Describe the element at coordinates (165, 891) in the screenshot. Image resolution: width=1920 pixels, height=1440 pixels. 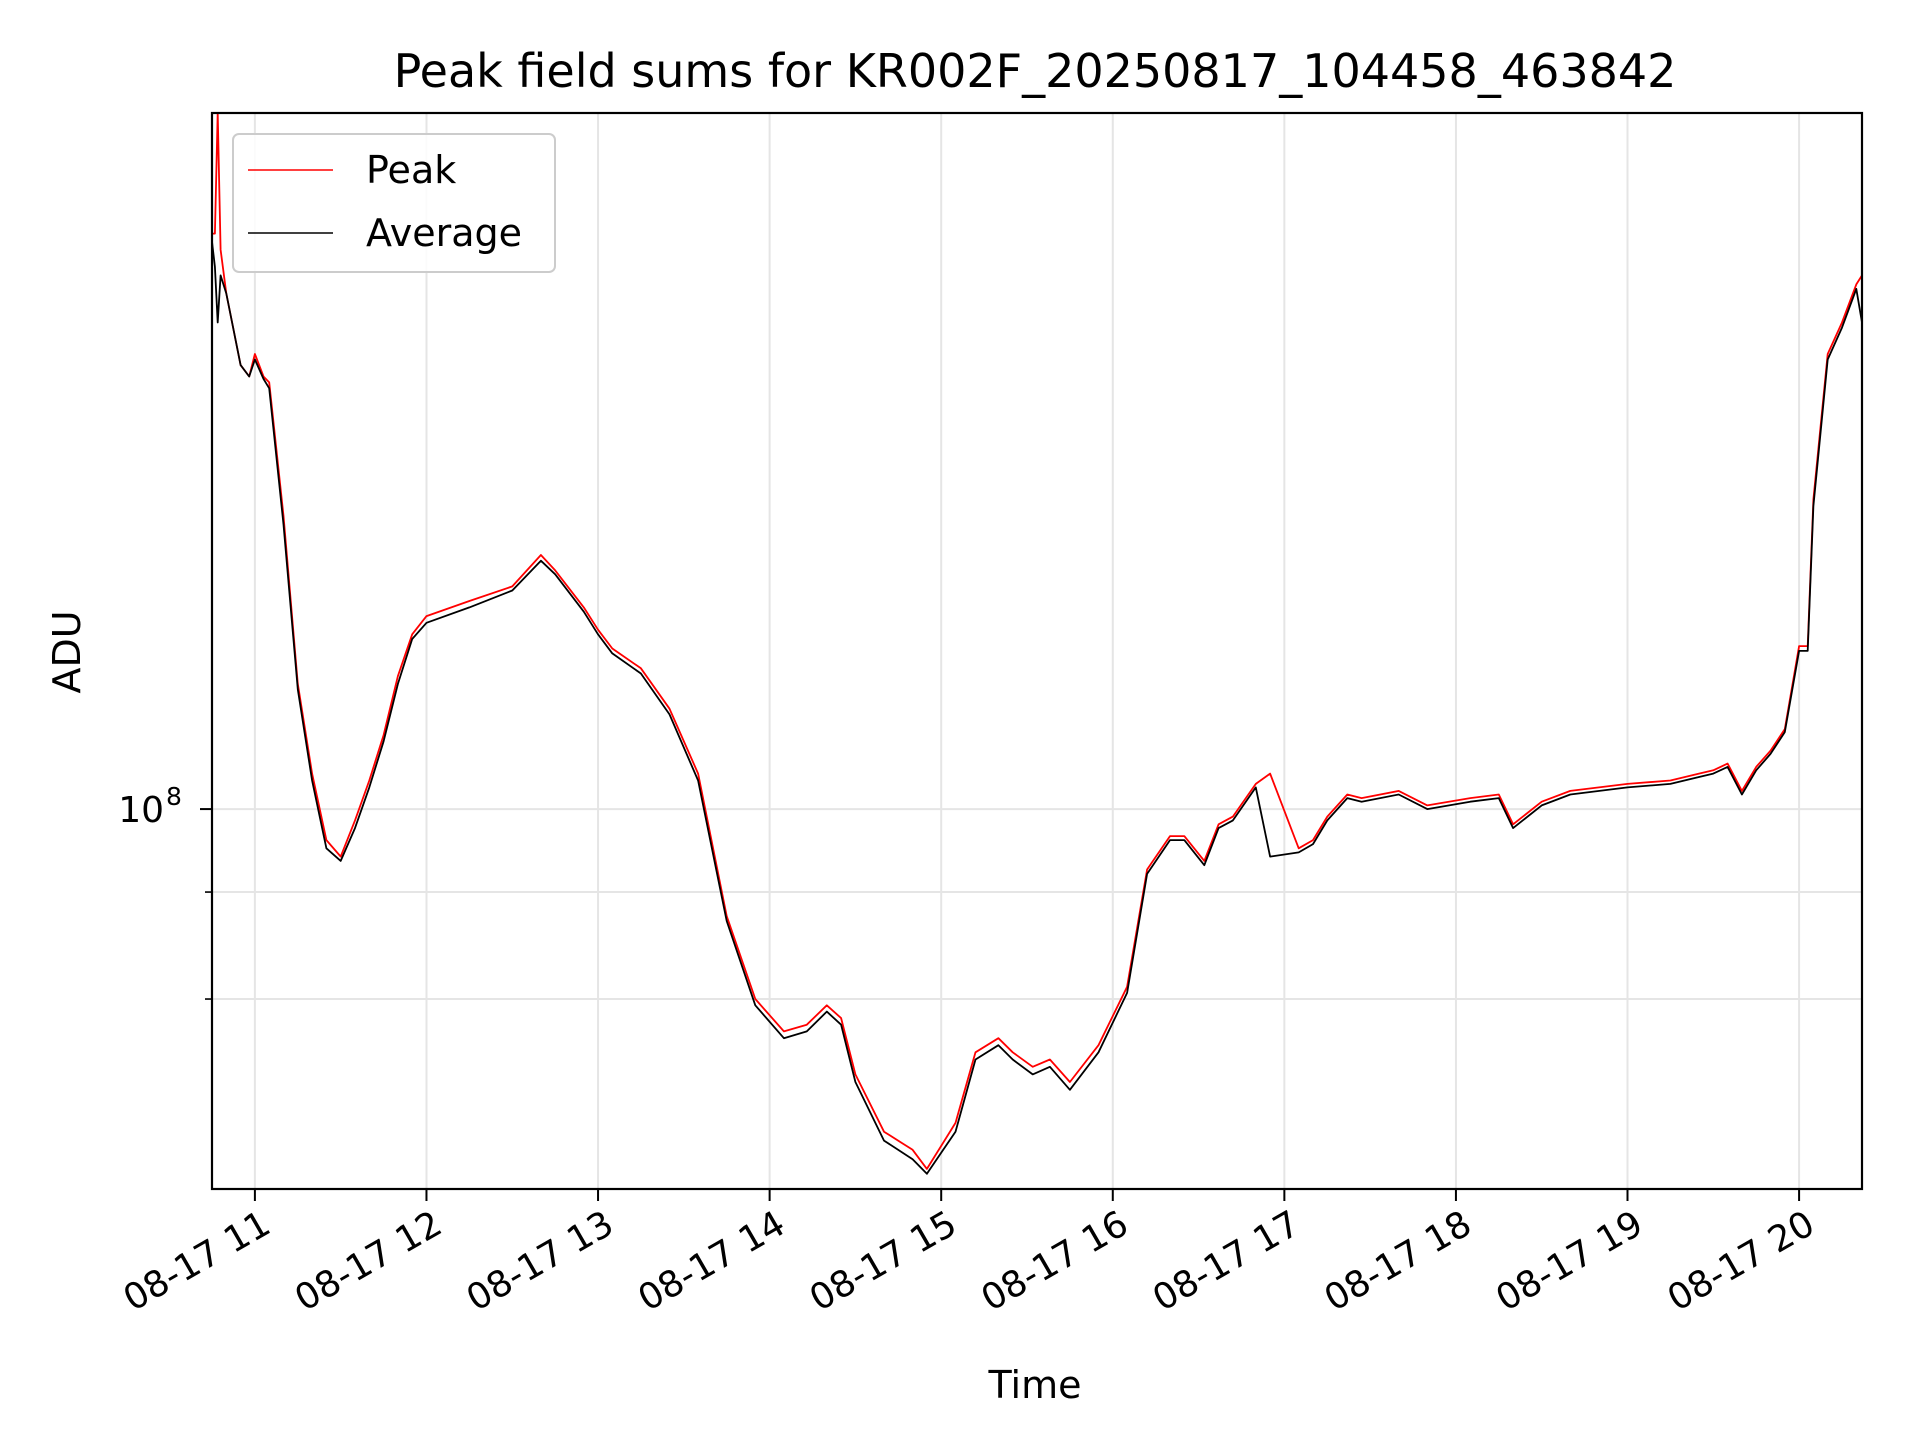
I see `y-axis: 10 8` at that location.